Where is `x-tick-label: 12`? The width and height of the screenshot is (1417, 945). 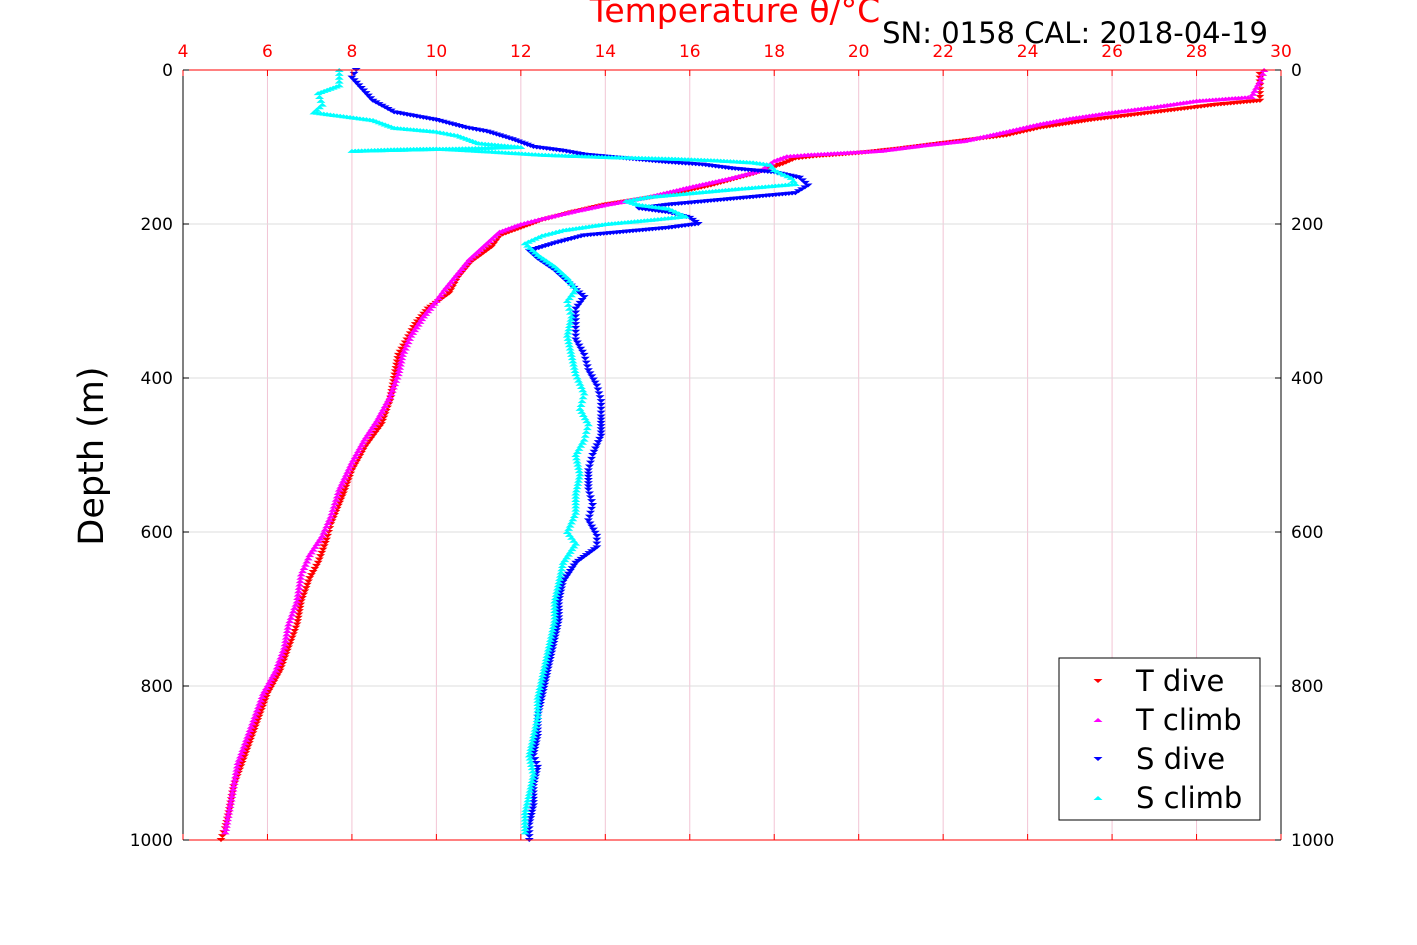
x-tick-label: 12 is located at coordinates (521, 52).